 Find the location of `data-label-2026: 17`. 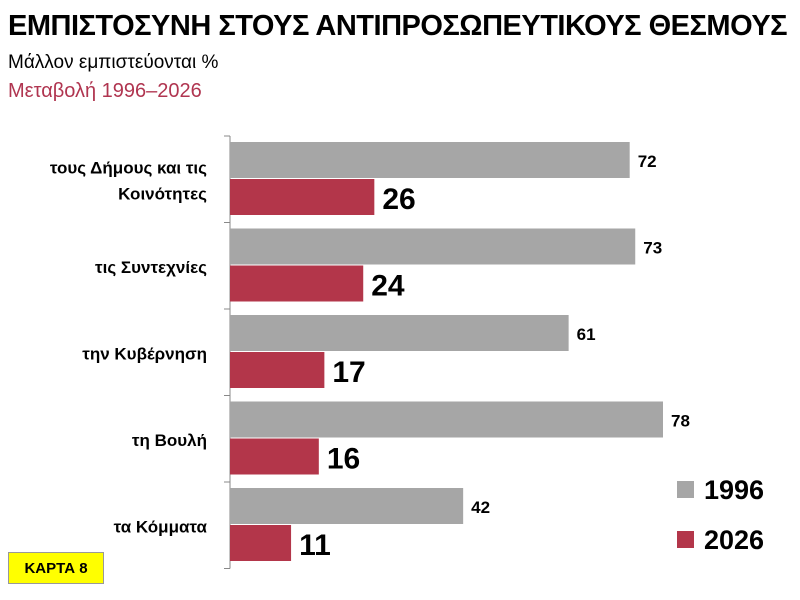

data-label-2026: 17 is located at coordinates (348, 372).